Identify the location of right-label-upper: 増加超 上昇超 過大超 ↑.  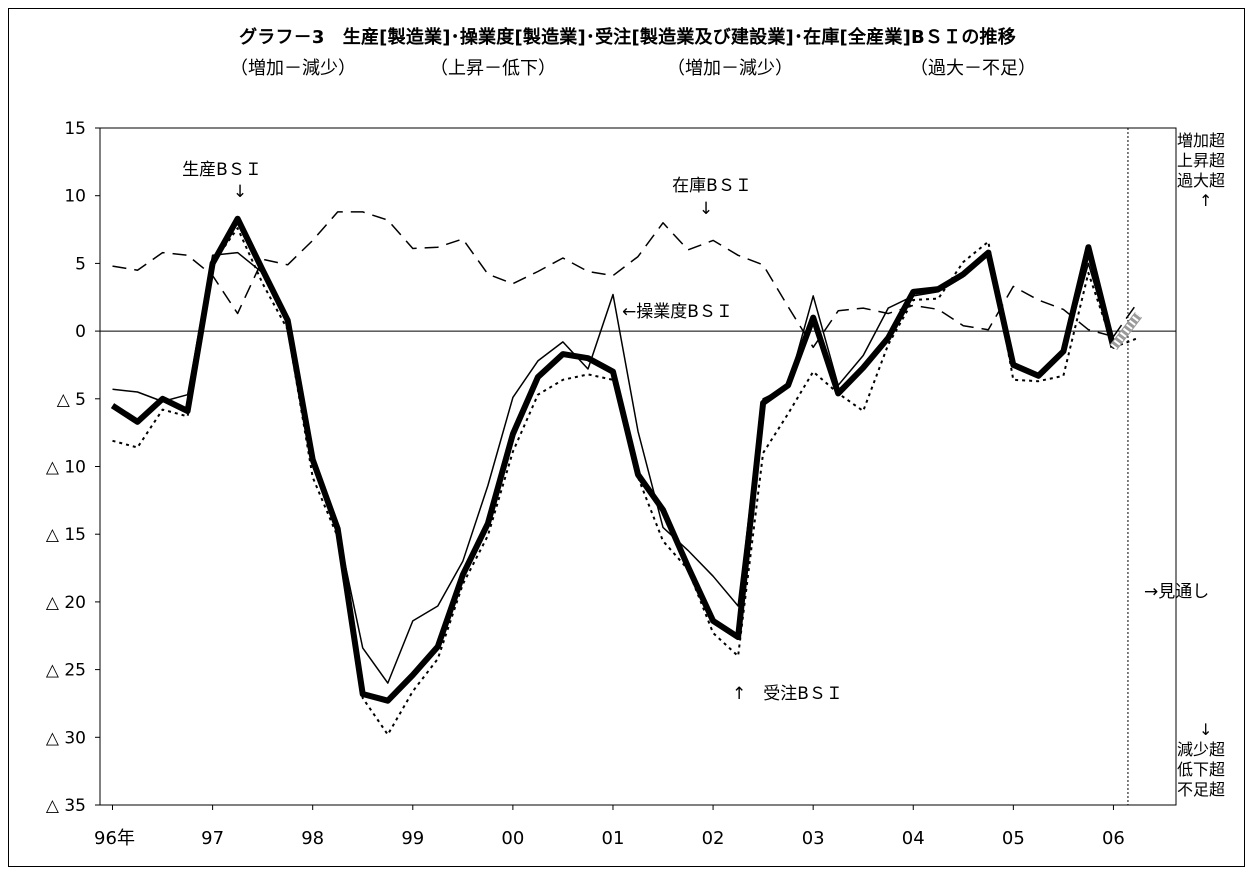
(1201, 171).